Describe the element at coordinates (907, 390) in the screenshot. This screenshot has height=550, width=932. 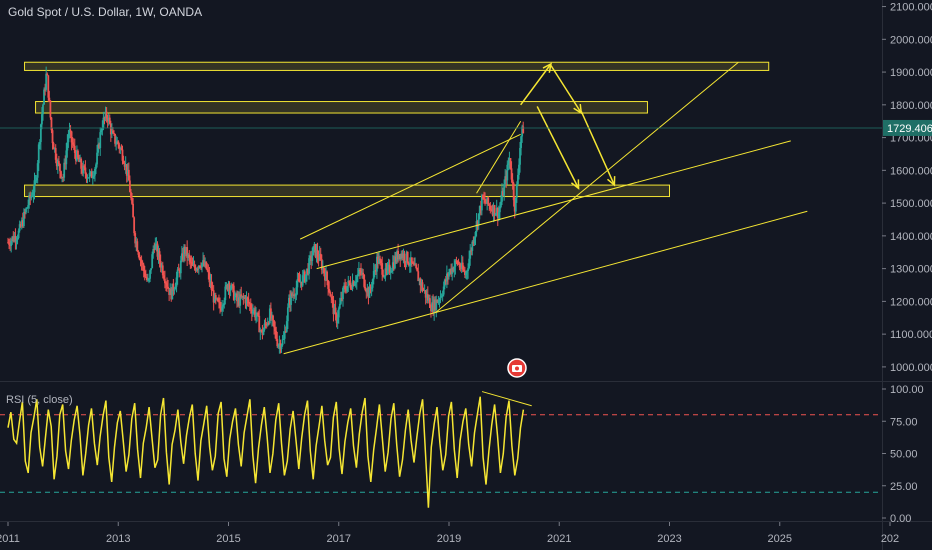
I see `rsi-tick-label: 100.00` at that location.